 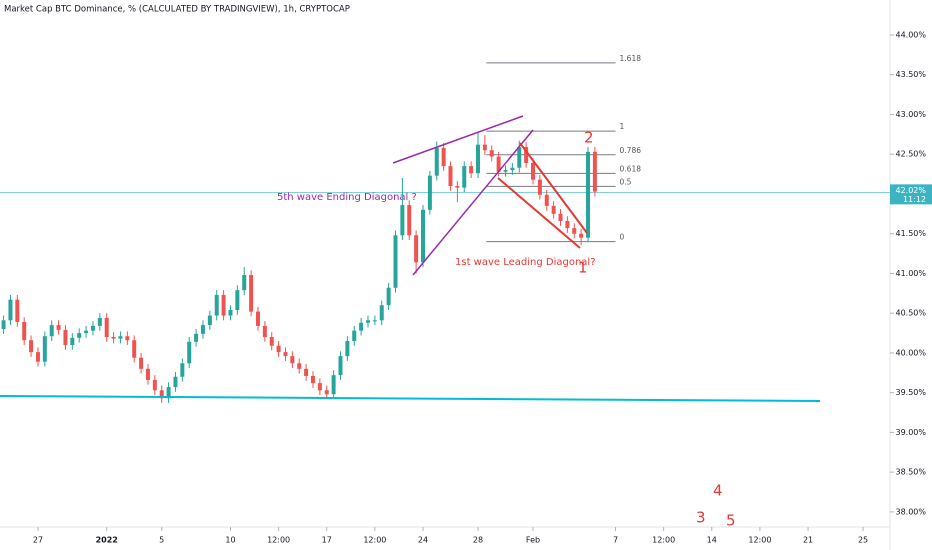 I want to click on y-tick-label: 43.50%, so click(x=910, y=74).